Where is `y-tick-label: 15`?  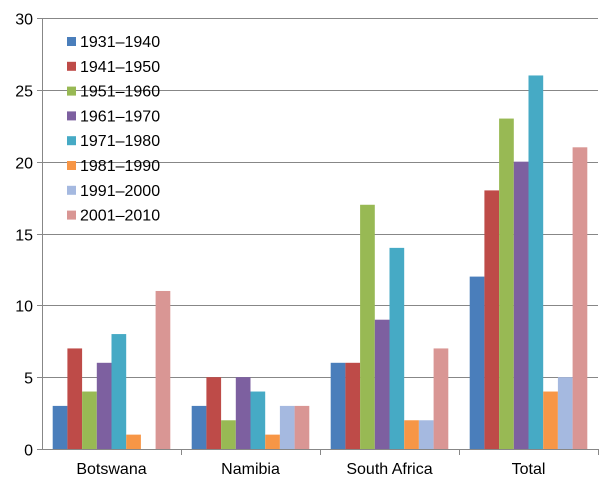 y-tick-label: 15 is located at coordinates (24, 236).